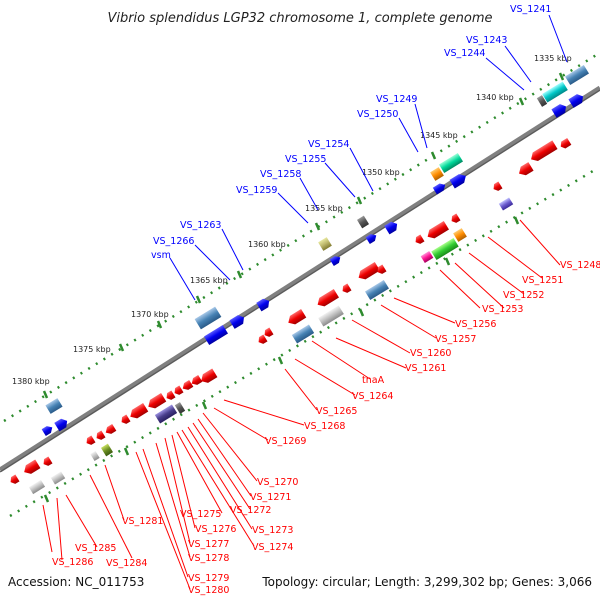 The height and width of the screenshot is (600, 600). I want to click on gene-label: VS_1286, so click(72, 562).